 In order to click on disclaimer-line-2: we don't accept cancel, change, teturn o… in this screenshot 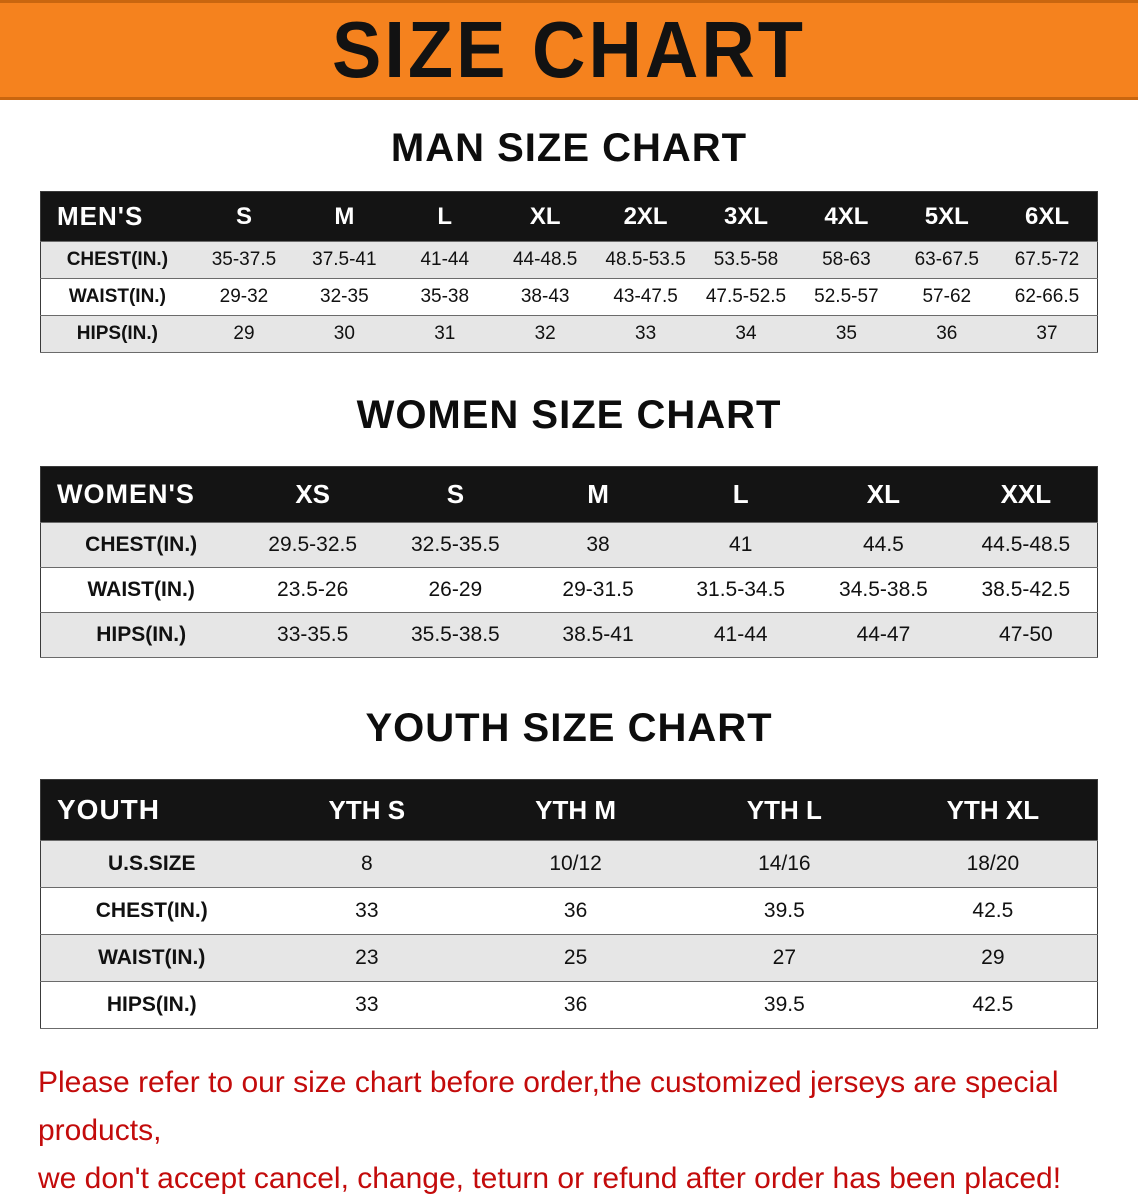, I will do `click(550, 1178)`.